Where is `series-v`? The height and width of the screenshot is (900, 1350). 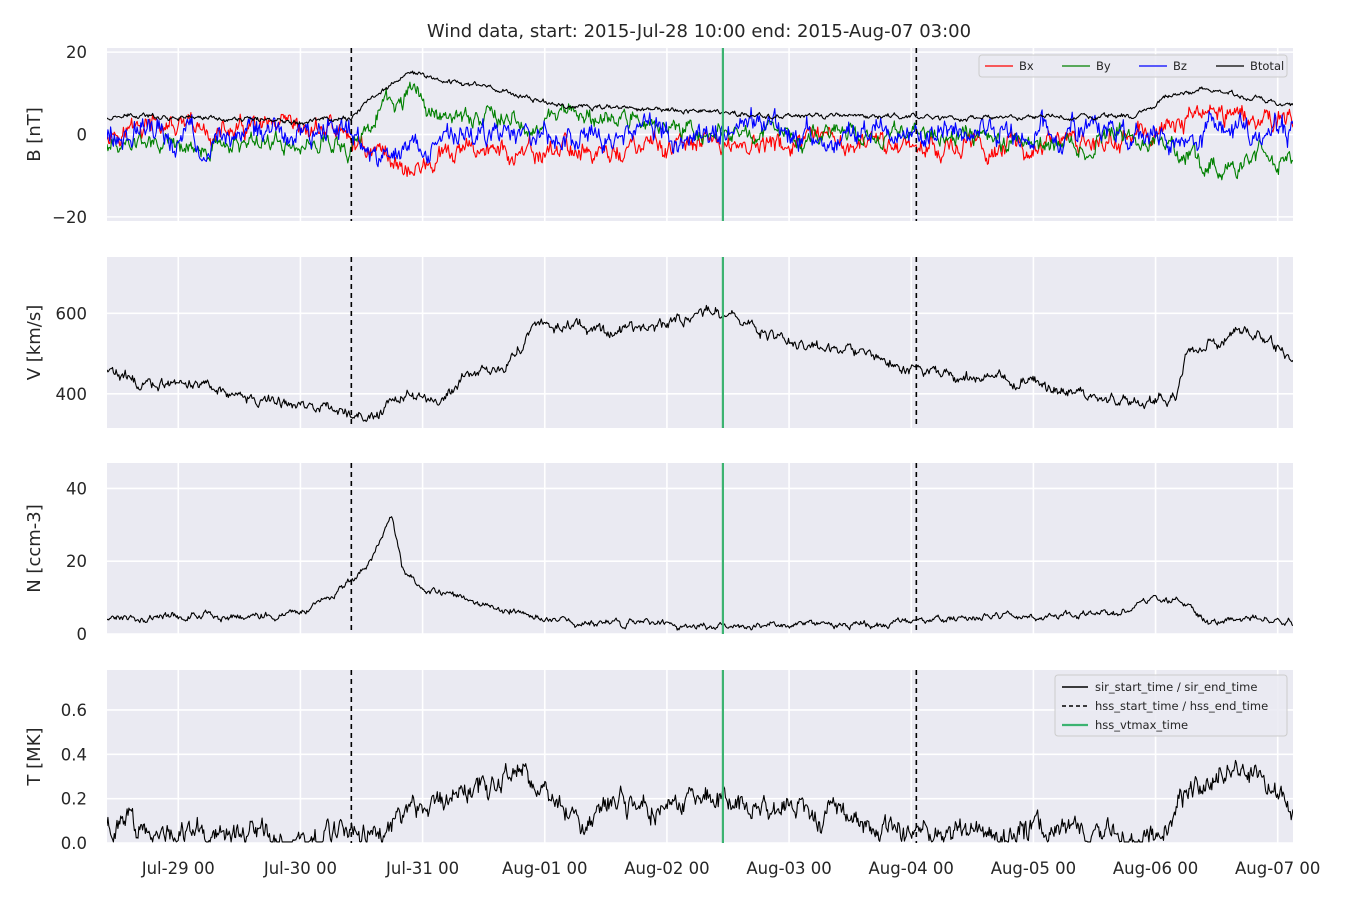 series-v is located at coordinates (700, 363).